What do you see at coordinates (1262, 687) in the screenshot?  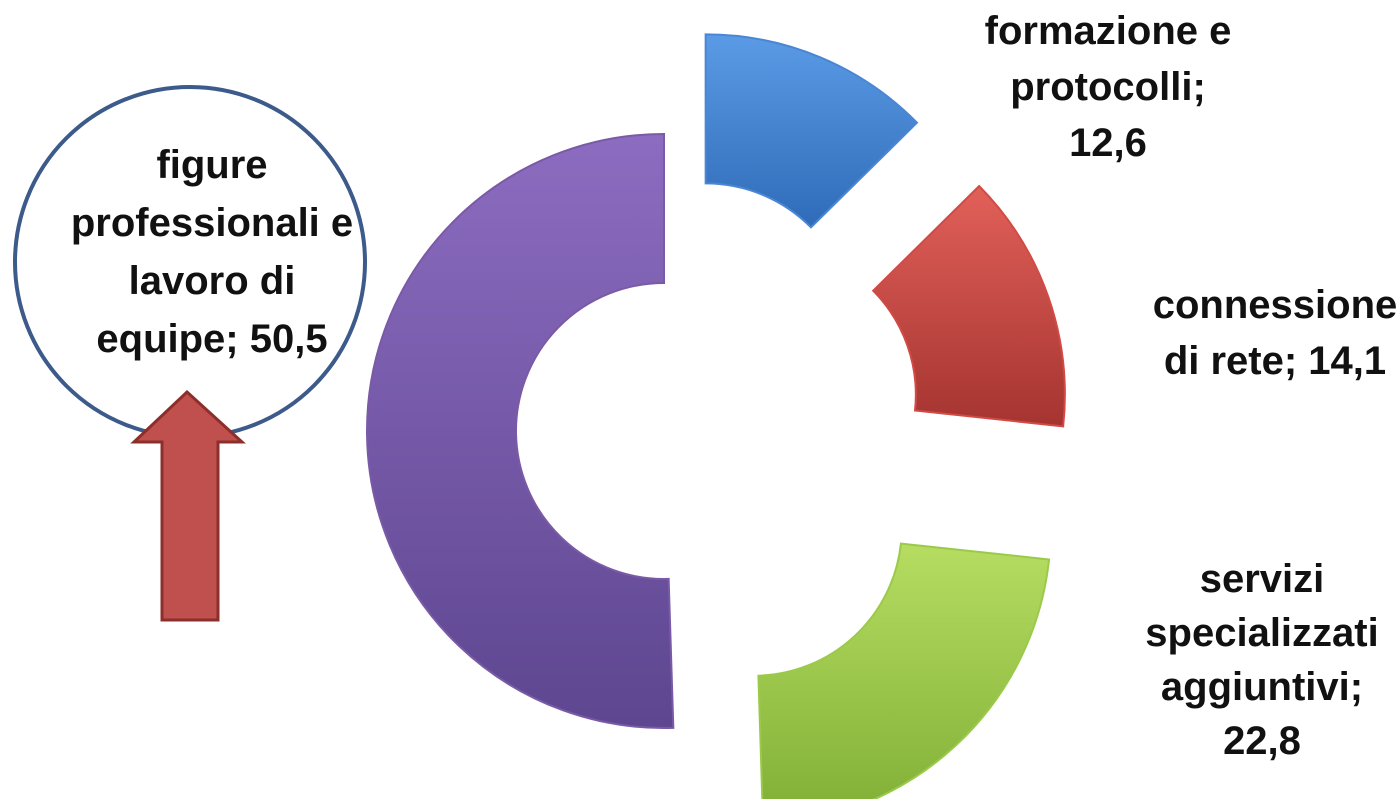 I see `data-label-line: aggiuntivi;` at bounding box center [1262, 687].